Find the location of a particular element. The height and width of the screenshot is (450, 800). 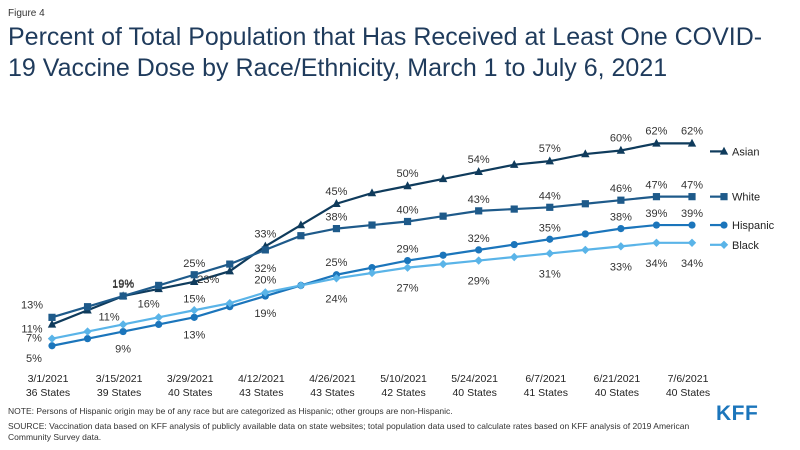

data-label-hispanic-2: 9% is located at coordinates (123, 350).